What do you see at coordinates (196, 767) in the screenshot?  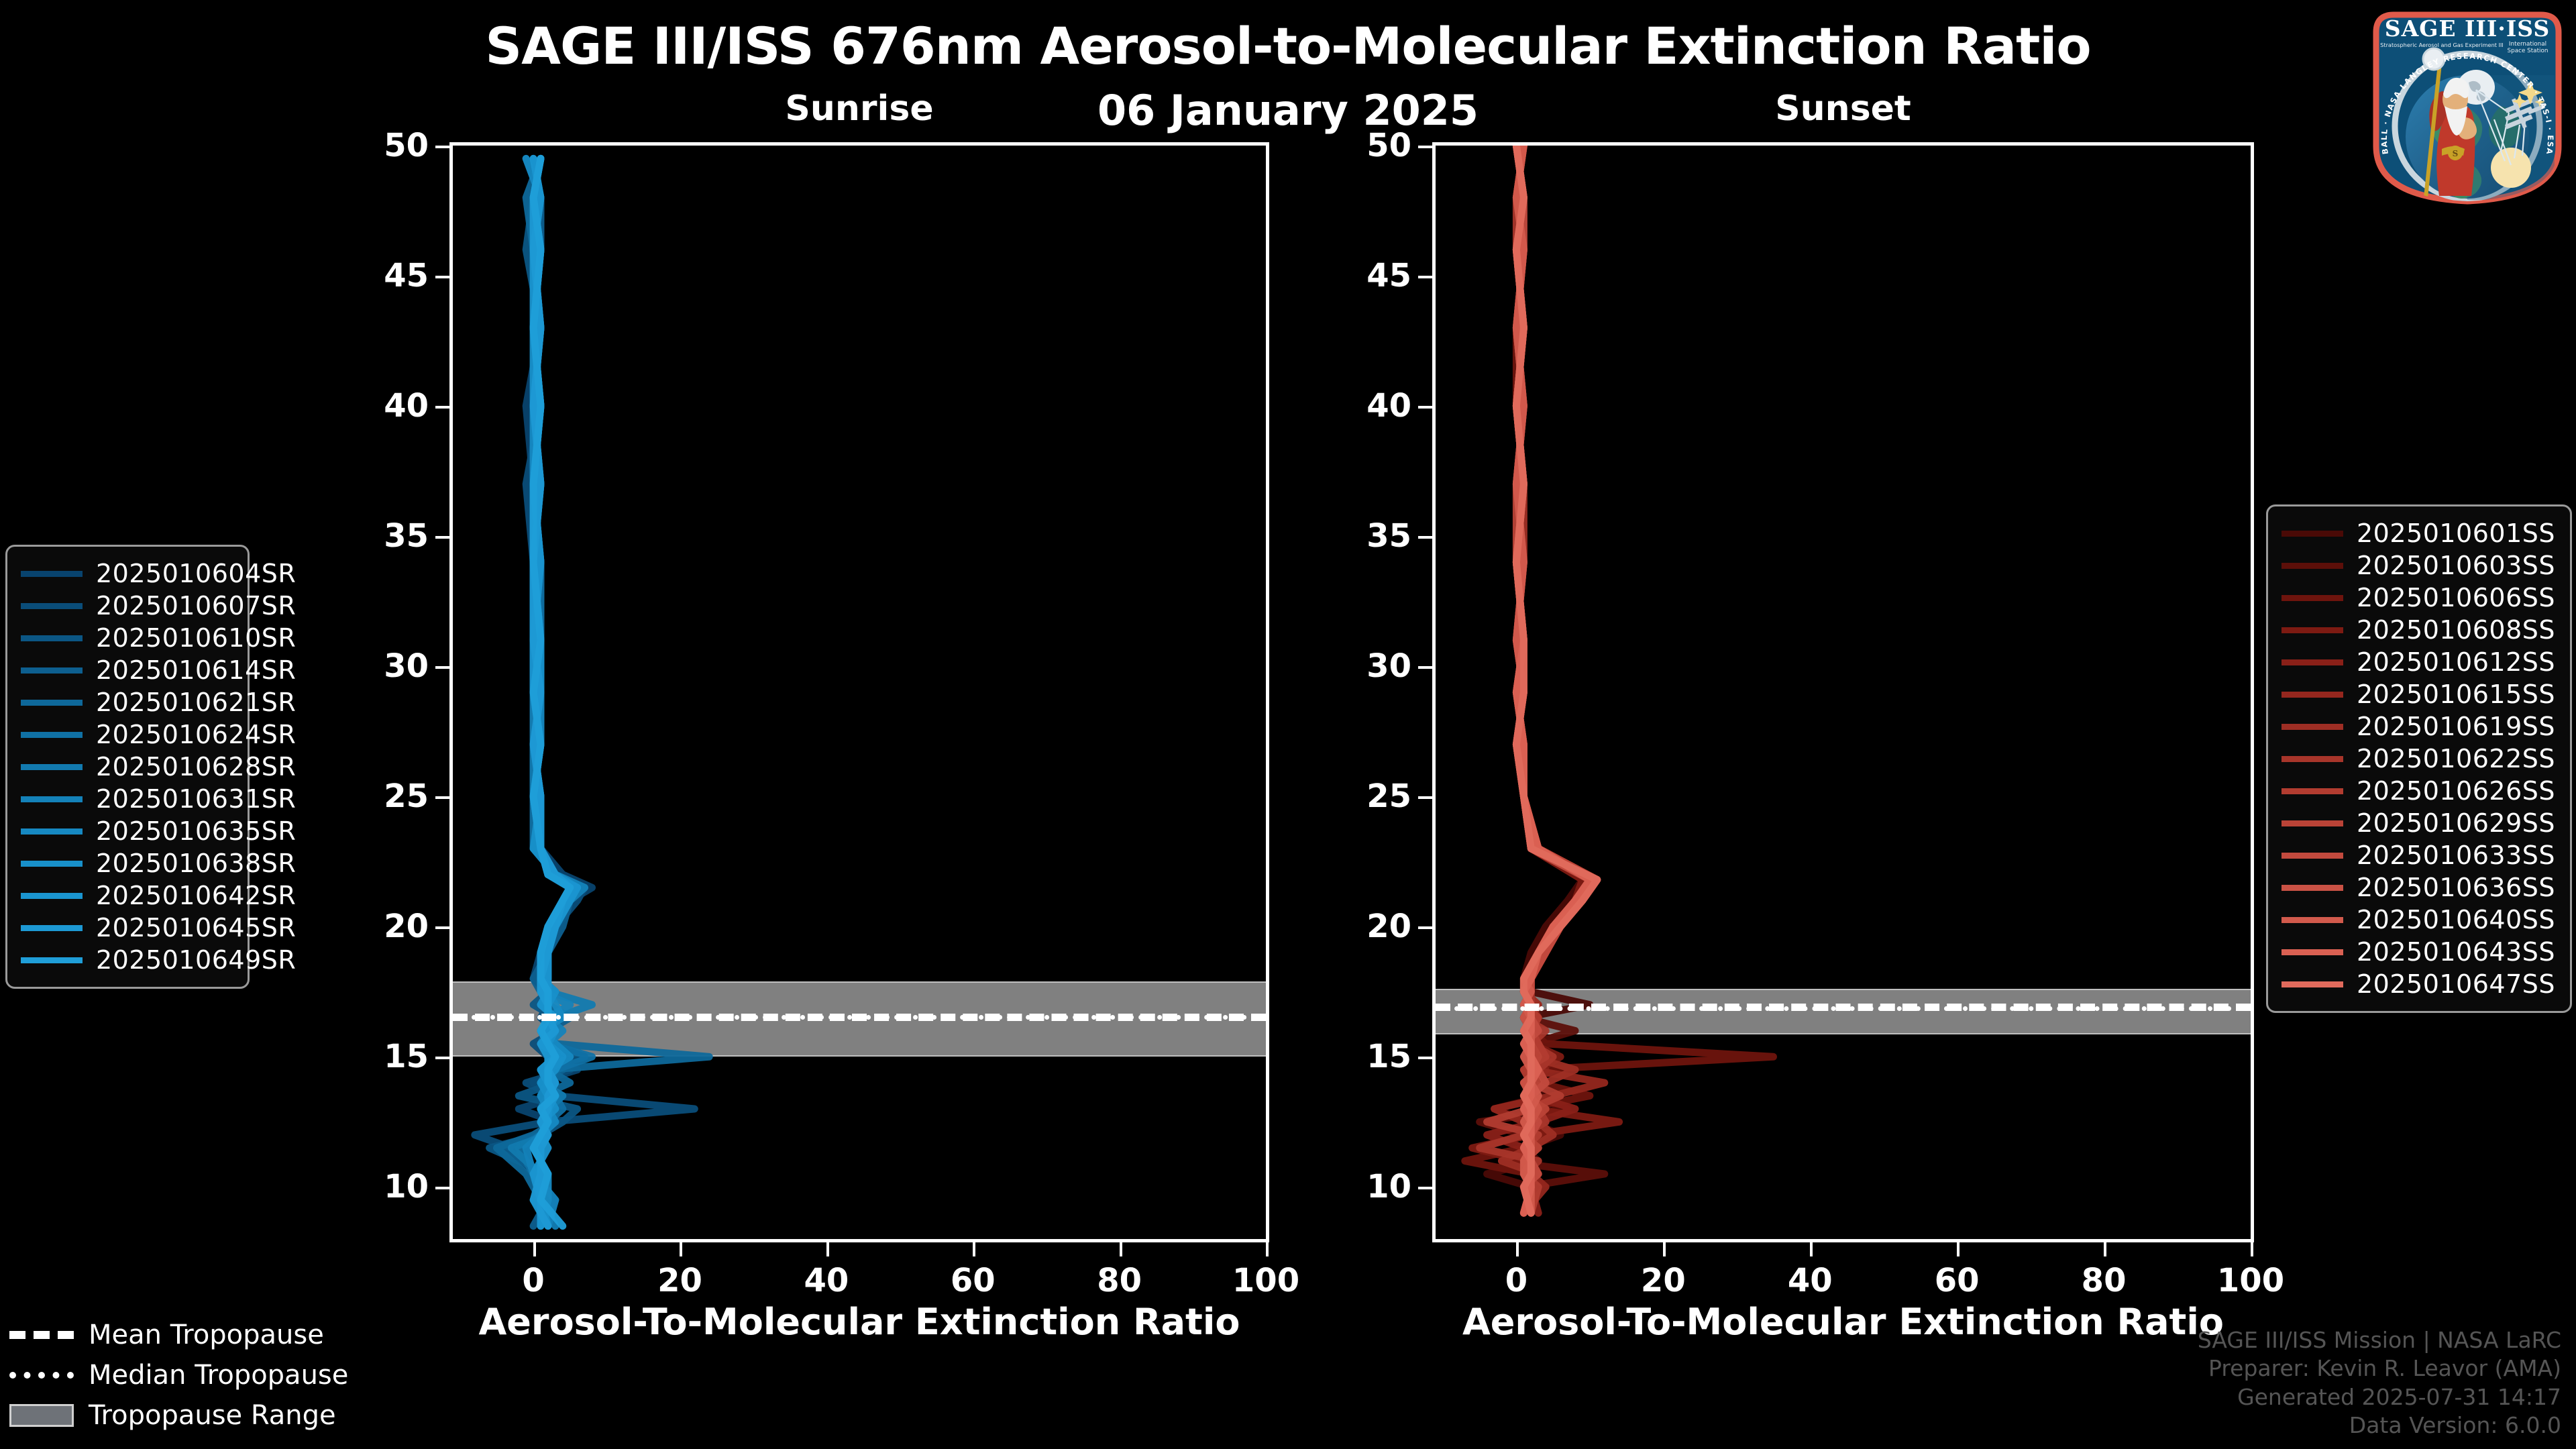 I see `legend-item-label: 2025010628SR` at bounding box center [196, 767].